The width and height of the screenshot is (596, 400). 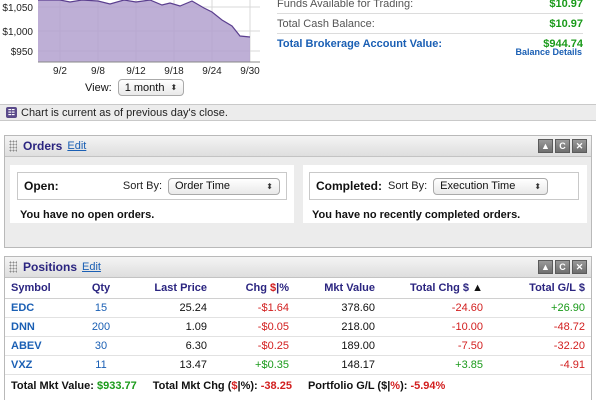 What do you see at coordinates (245, 386) in the screenshot?
I see `total-chg-percent-toggle: %` at bounding box center [245, 386].